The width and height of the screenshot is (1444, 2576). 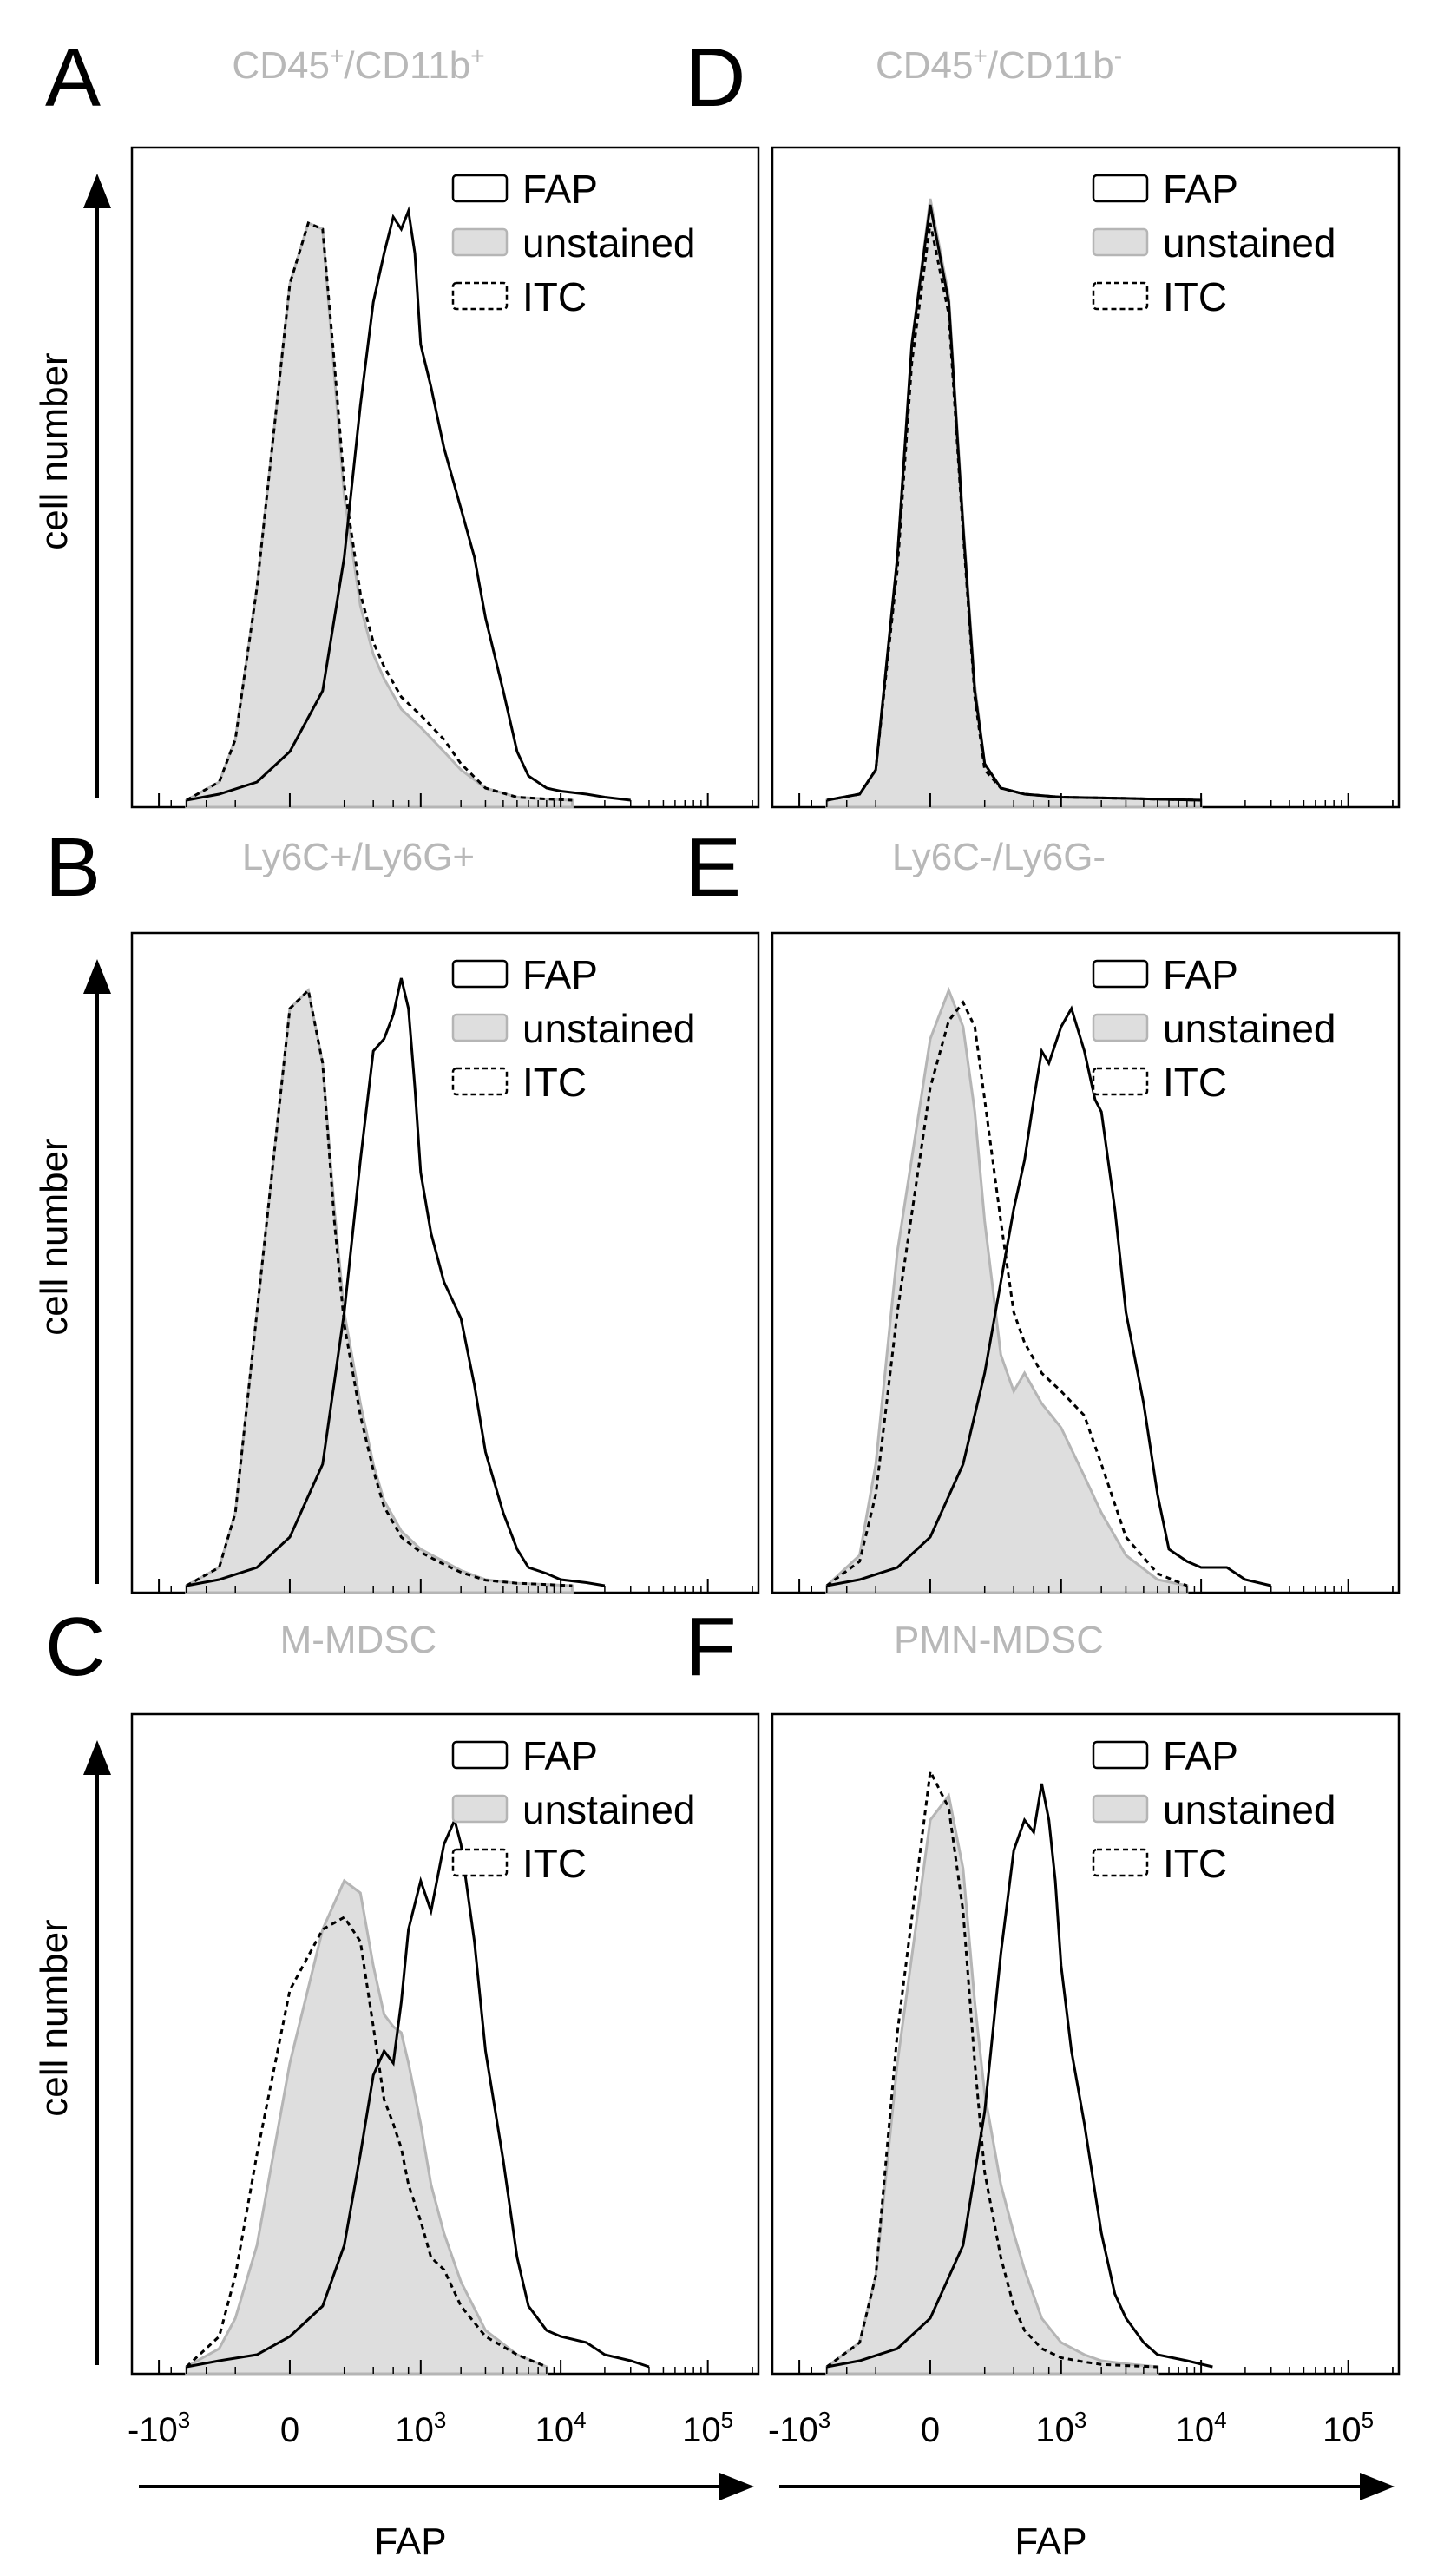 What do you see at coordinates (358, 857) in the screenshot?
I see `panel-title: Ly6C+/Ly6G+` at bounding box center [358, 857].